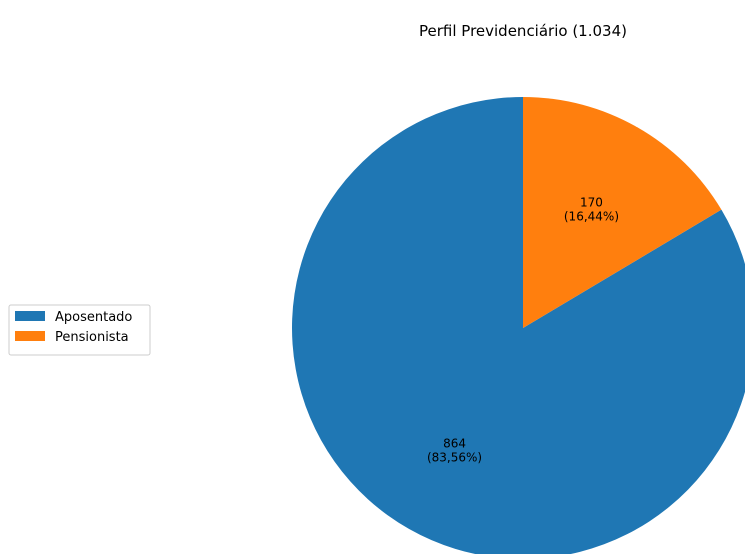 The height and width of the screenshot is (558, 745). Describe the element at coordinates (30, 336) in the screenshot. I see `legend-swatch-pensionista` at that location.